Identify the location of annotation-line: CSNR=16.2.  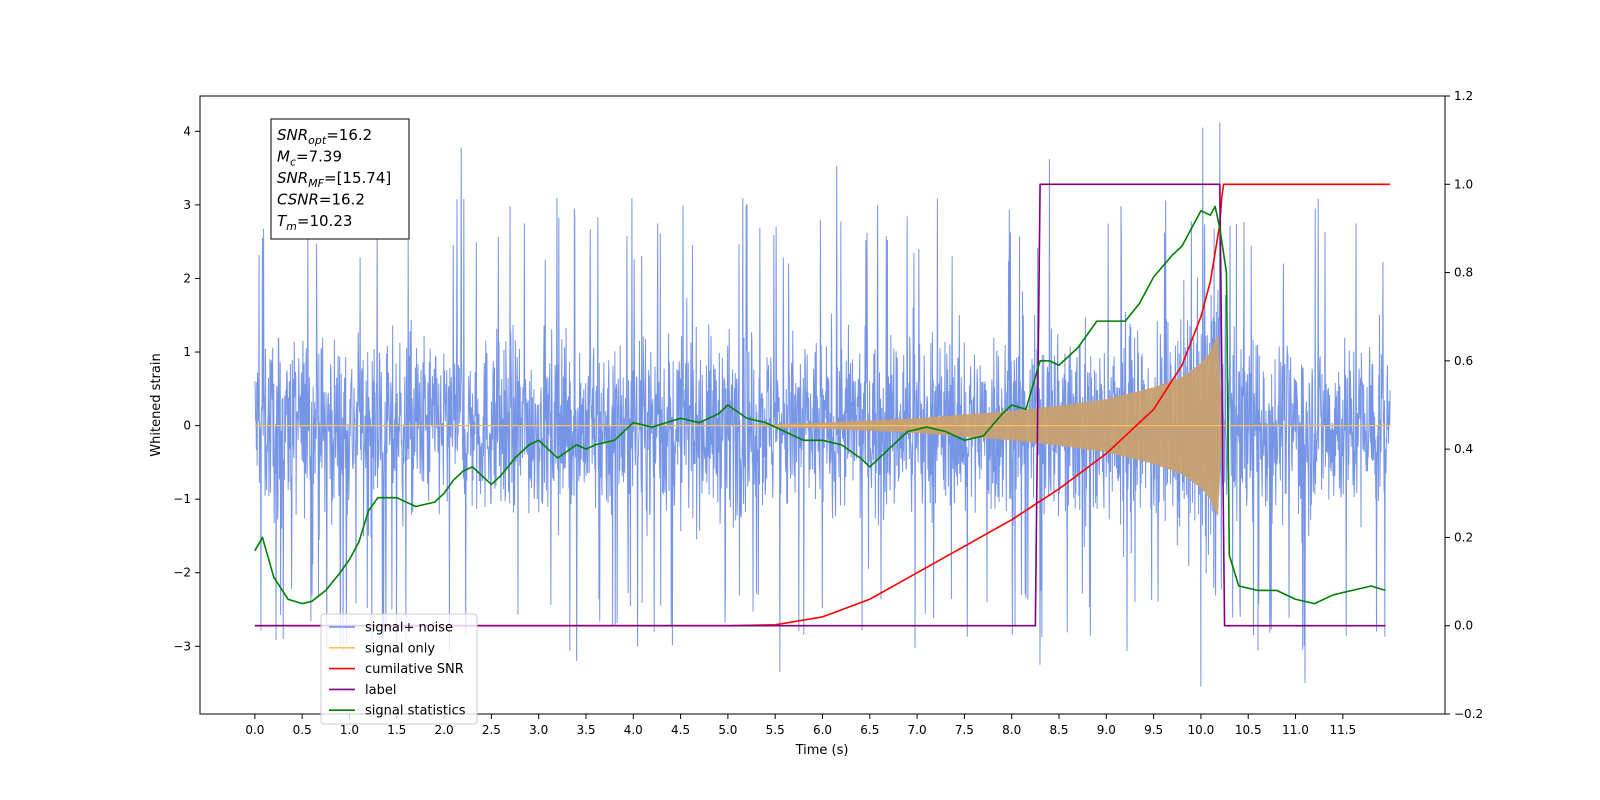
(321, 200).